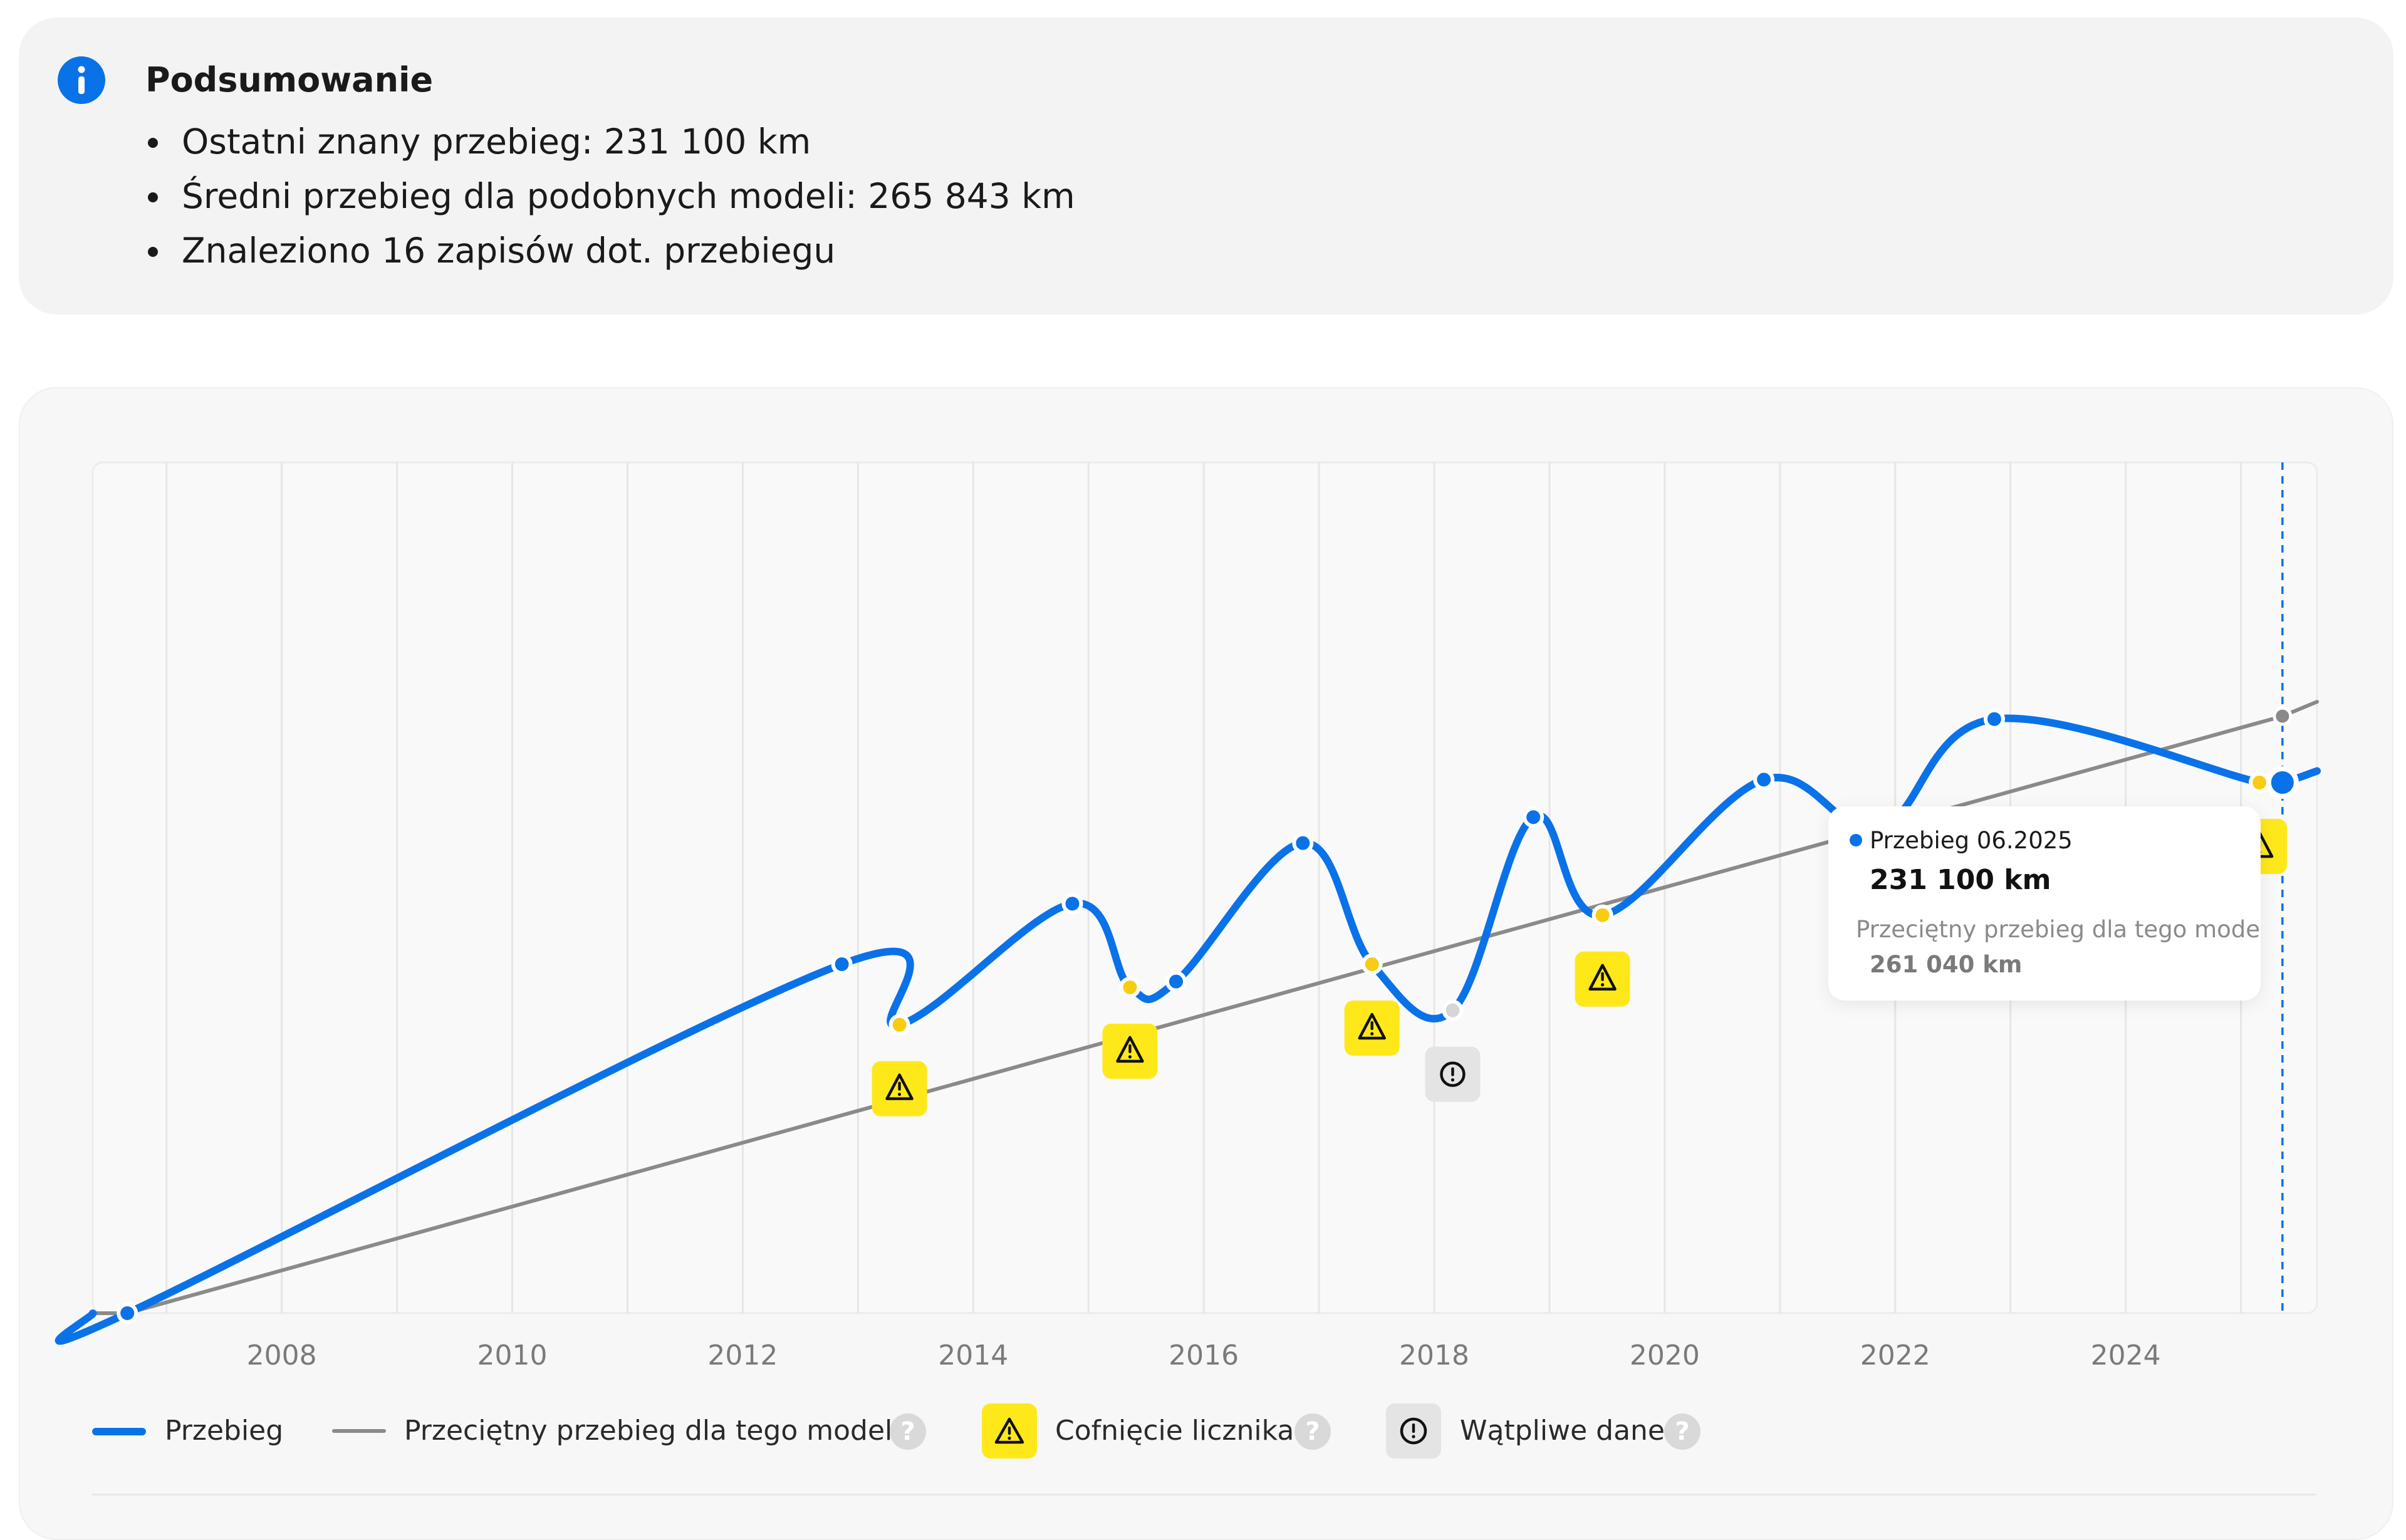 The height and width of the screenshot is (1540, 2406). Describe the element at coordinates (290, 80) in the screenshot. I see `summary-title: Podsumowanie` at that location.